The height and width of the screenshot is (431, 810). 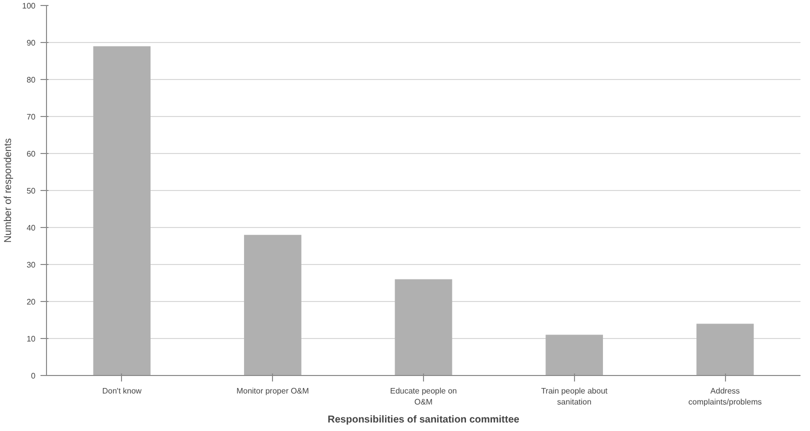 What do you see at coordinates (725, 396) in the screenshot?
I see `x-tick-label: Address complaints/problems` at bounding box center [725, 396].